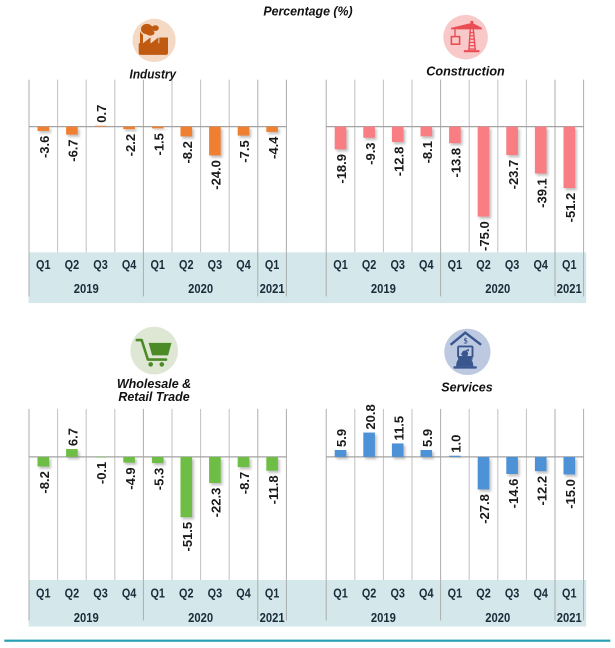  I want to click on svg-text: Construction, so click(465, 72).